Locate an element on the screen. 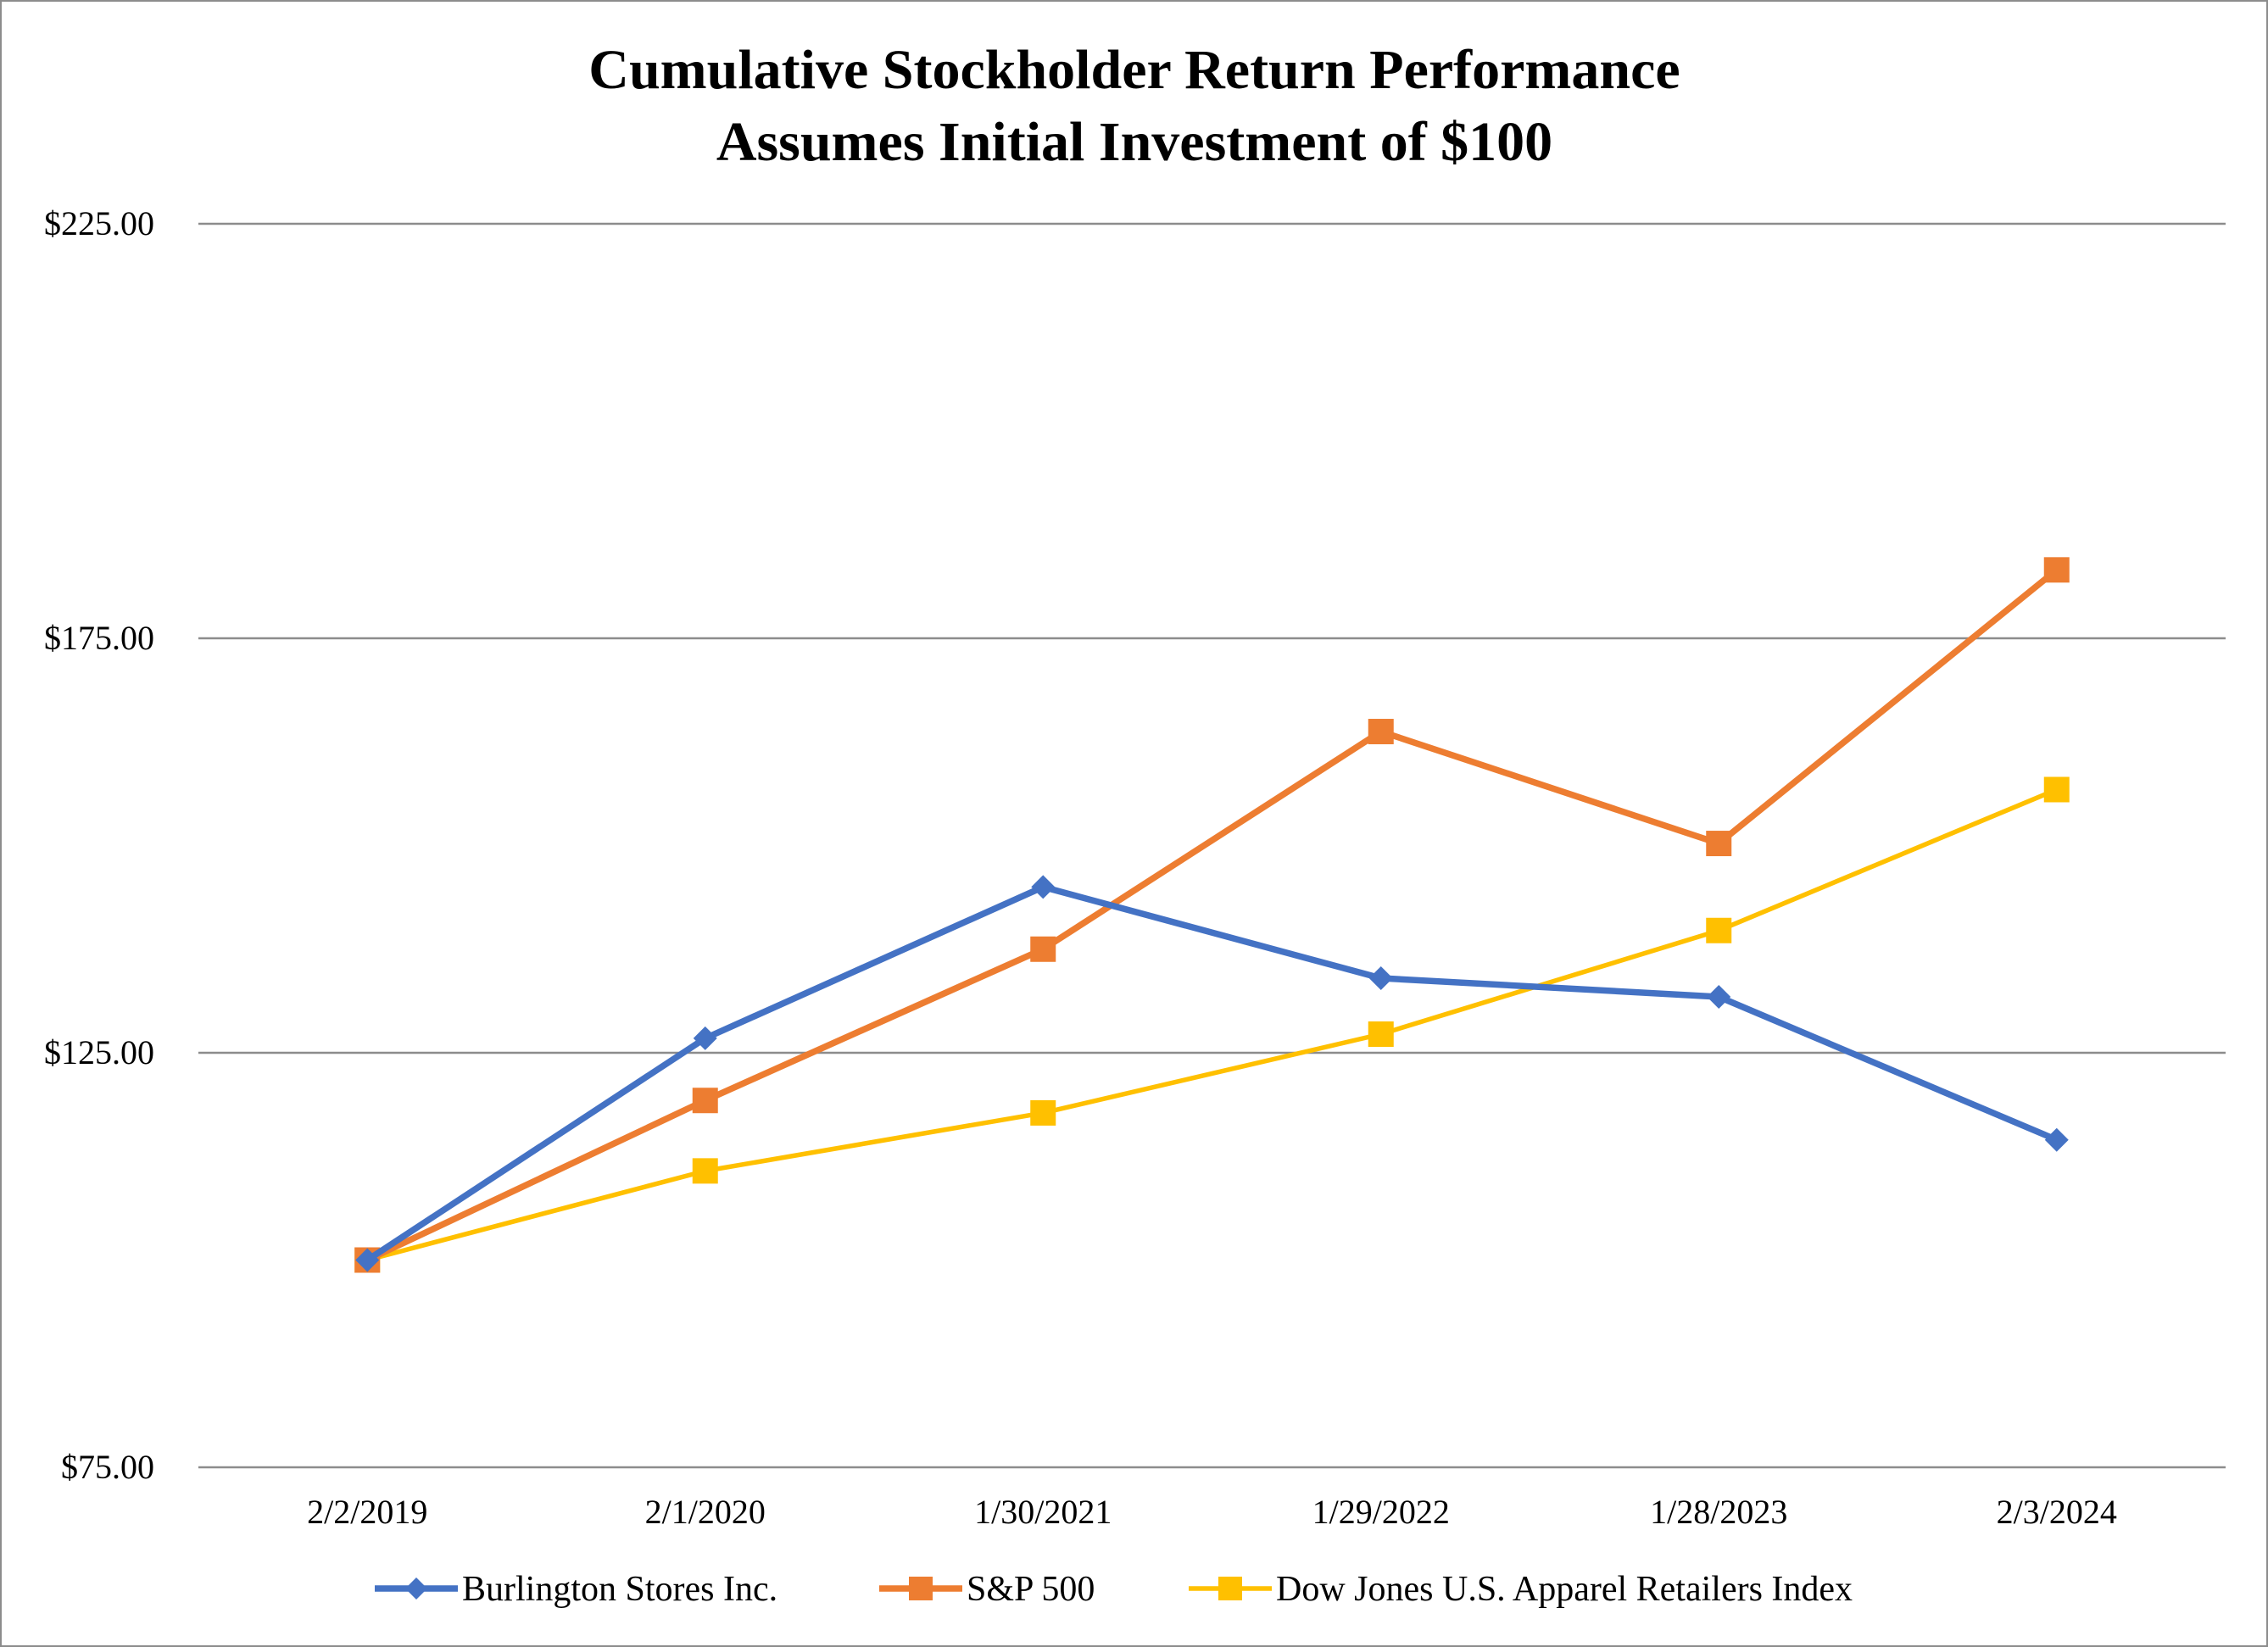  legend-label-dow-jones-u-s-apparel-retailers-index: Dow Jones U.S. Apparel Retailers Index is located at coordinates (1564, 1589).